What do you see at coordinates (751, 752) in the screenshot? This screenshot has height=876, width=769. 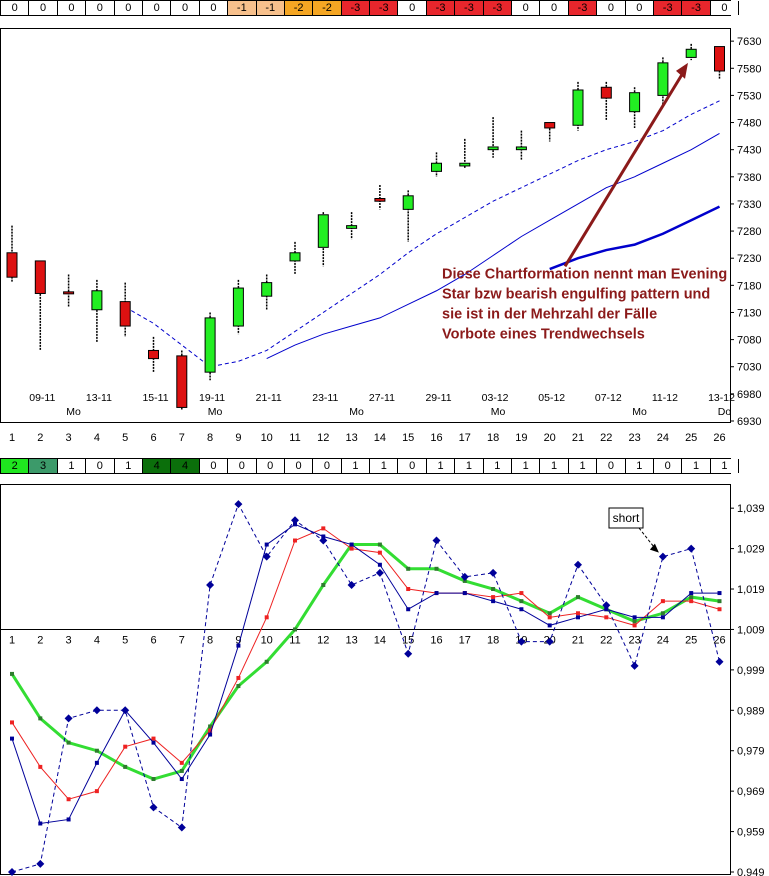 I see `y-tick-label: 0,979` at bounding box center [751, 752].